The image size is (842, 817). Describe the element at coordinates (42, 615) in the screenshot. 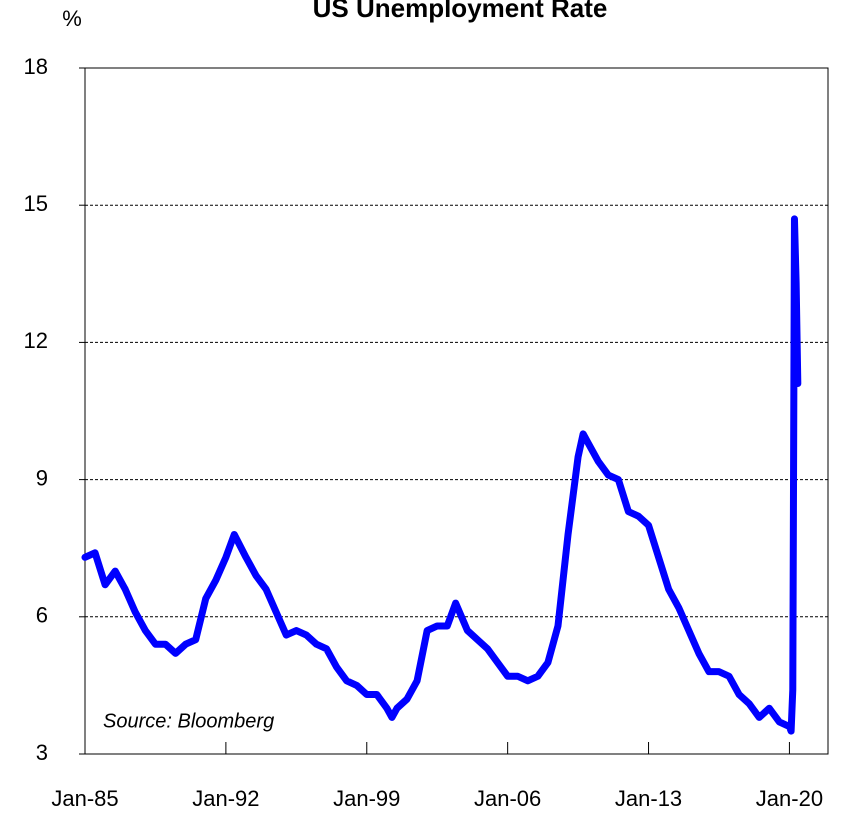

I see `y-tick-label: 6` at that location.